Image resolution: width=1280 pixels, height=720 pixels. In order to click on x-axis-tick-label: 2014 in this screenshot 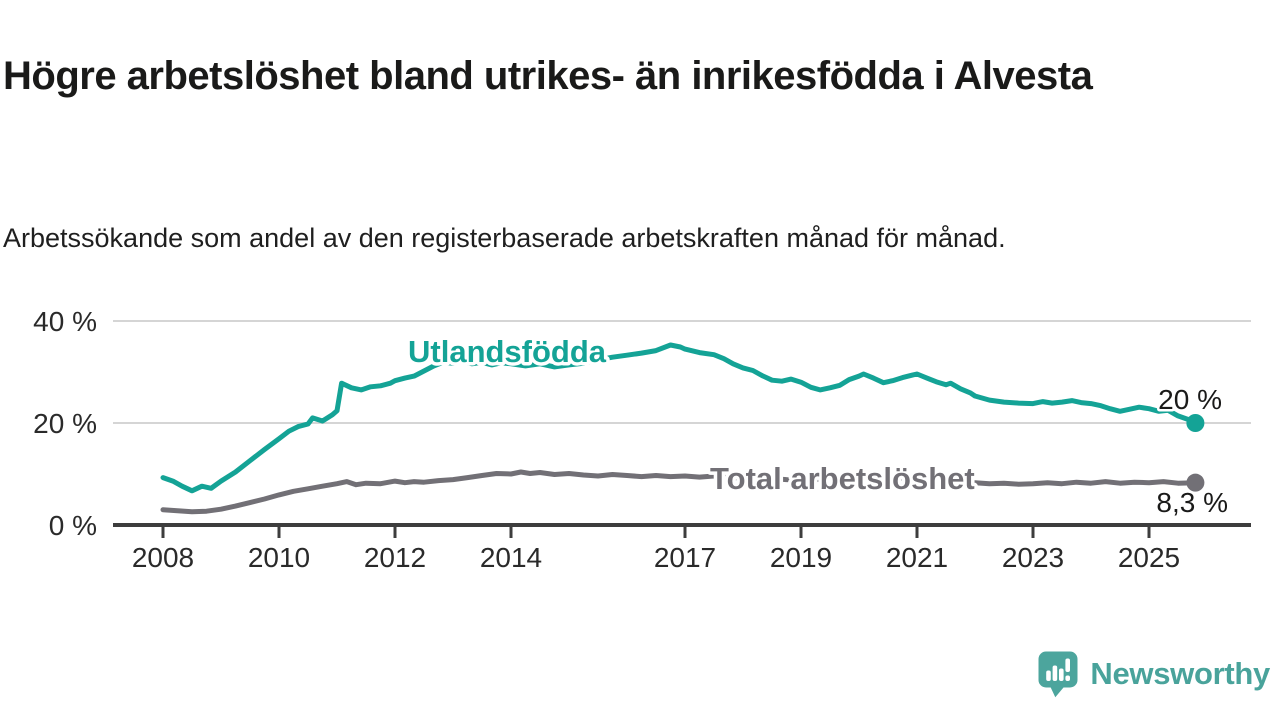, I will do `click(511, 557)`.